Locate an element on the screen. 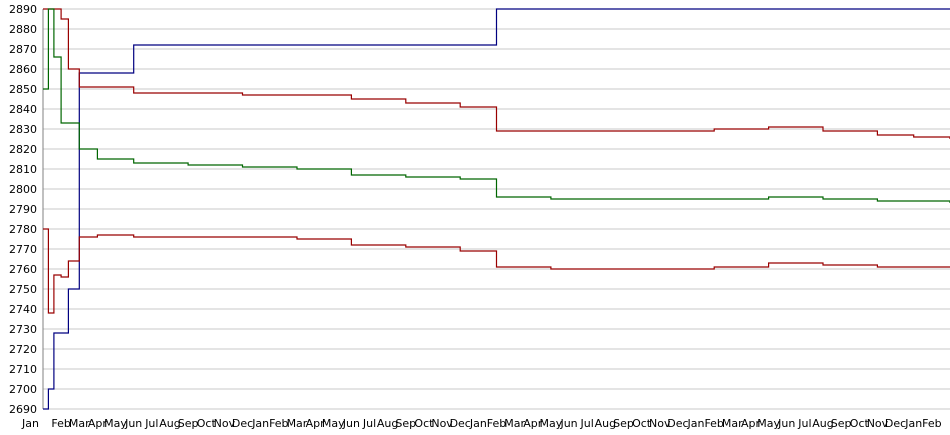  y-tick-label: 2820 is located at coordinates (23, 149).